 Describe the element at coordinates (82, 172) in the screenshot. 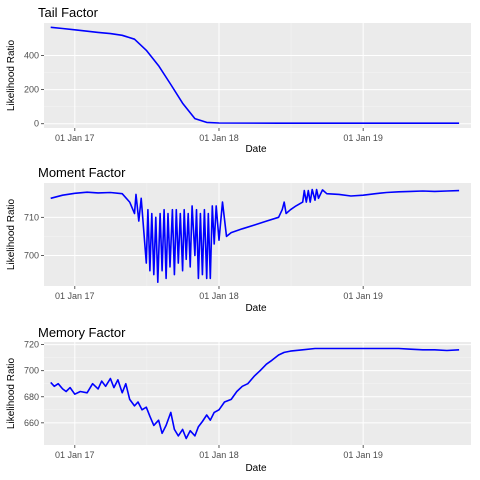

I see `chart-title: Moment Factor` at that location.